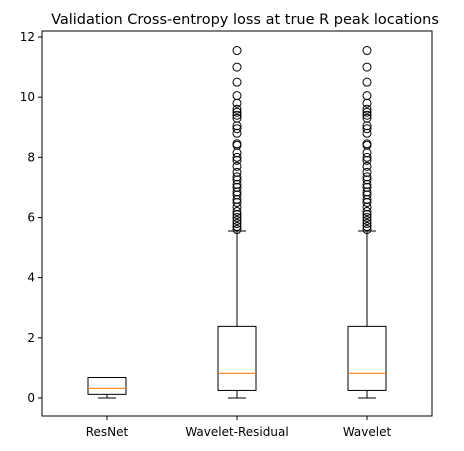  What do you see at coordinates (31, 338) in the screenshot?
I see `y-tick-label-1: 2` at bounding box center [31, 338].